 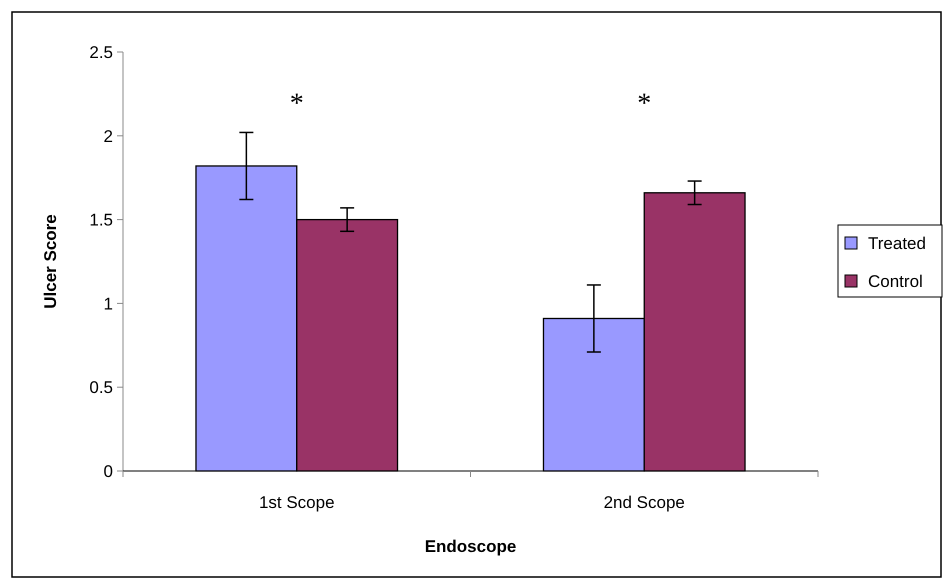 What do you see at coordinates (296, 502) in the screenshot?
I see `x-tick-label: 1st Scope` at bounding box center [296, 502].